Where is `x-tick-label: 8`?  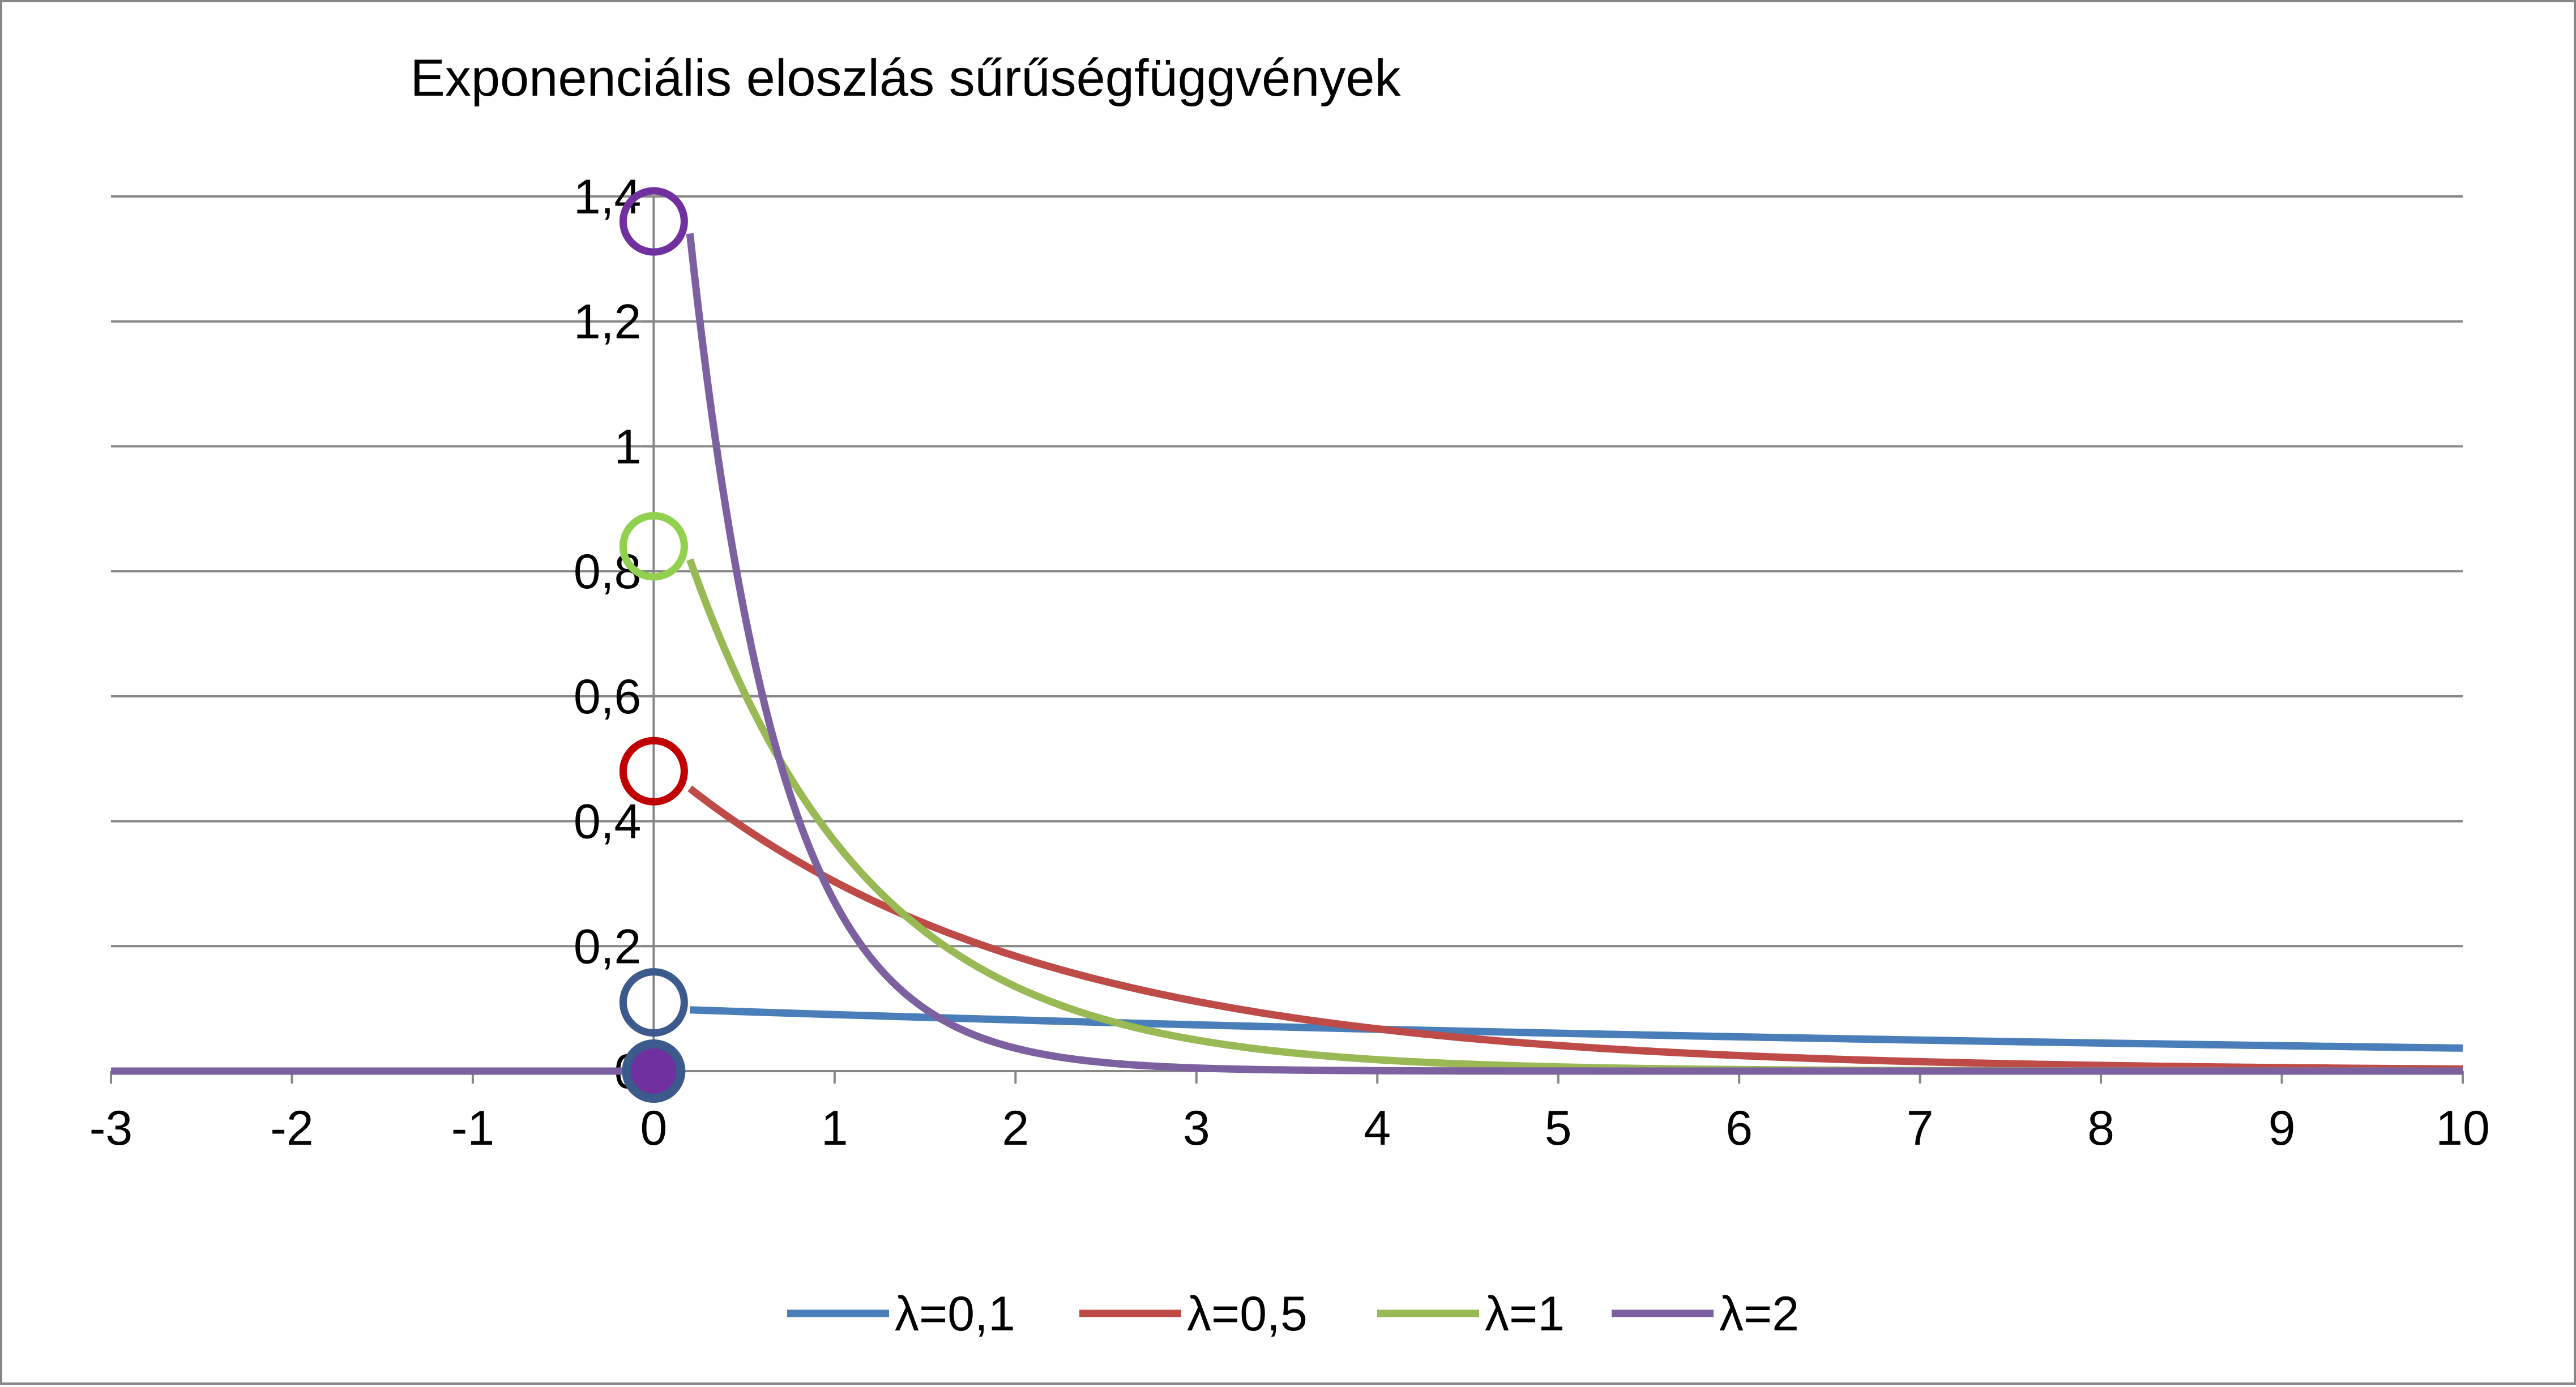 x-tick-label: 8 is located at coordinates (2100, 1128).